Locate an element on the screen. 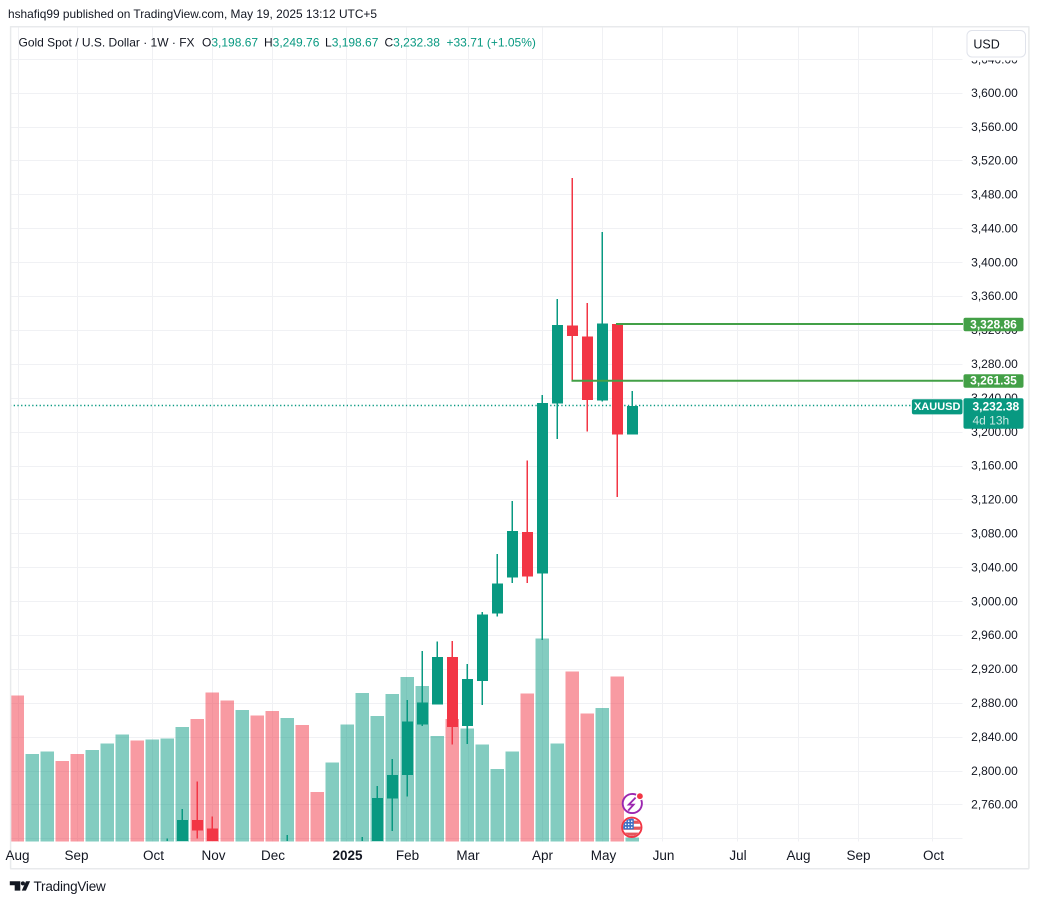 The image size is (1039, 904). svg-text:Gold Spot / U.S. Dollar · 1W ·: Gold Spot / U.S. Dollar · 1W · FX is located at coordinates (107, 42).